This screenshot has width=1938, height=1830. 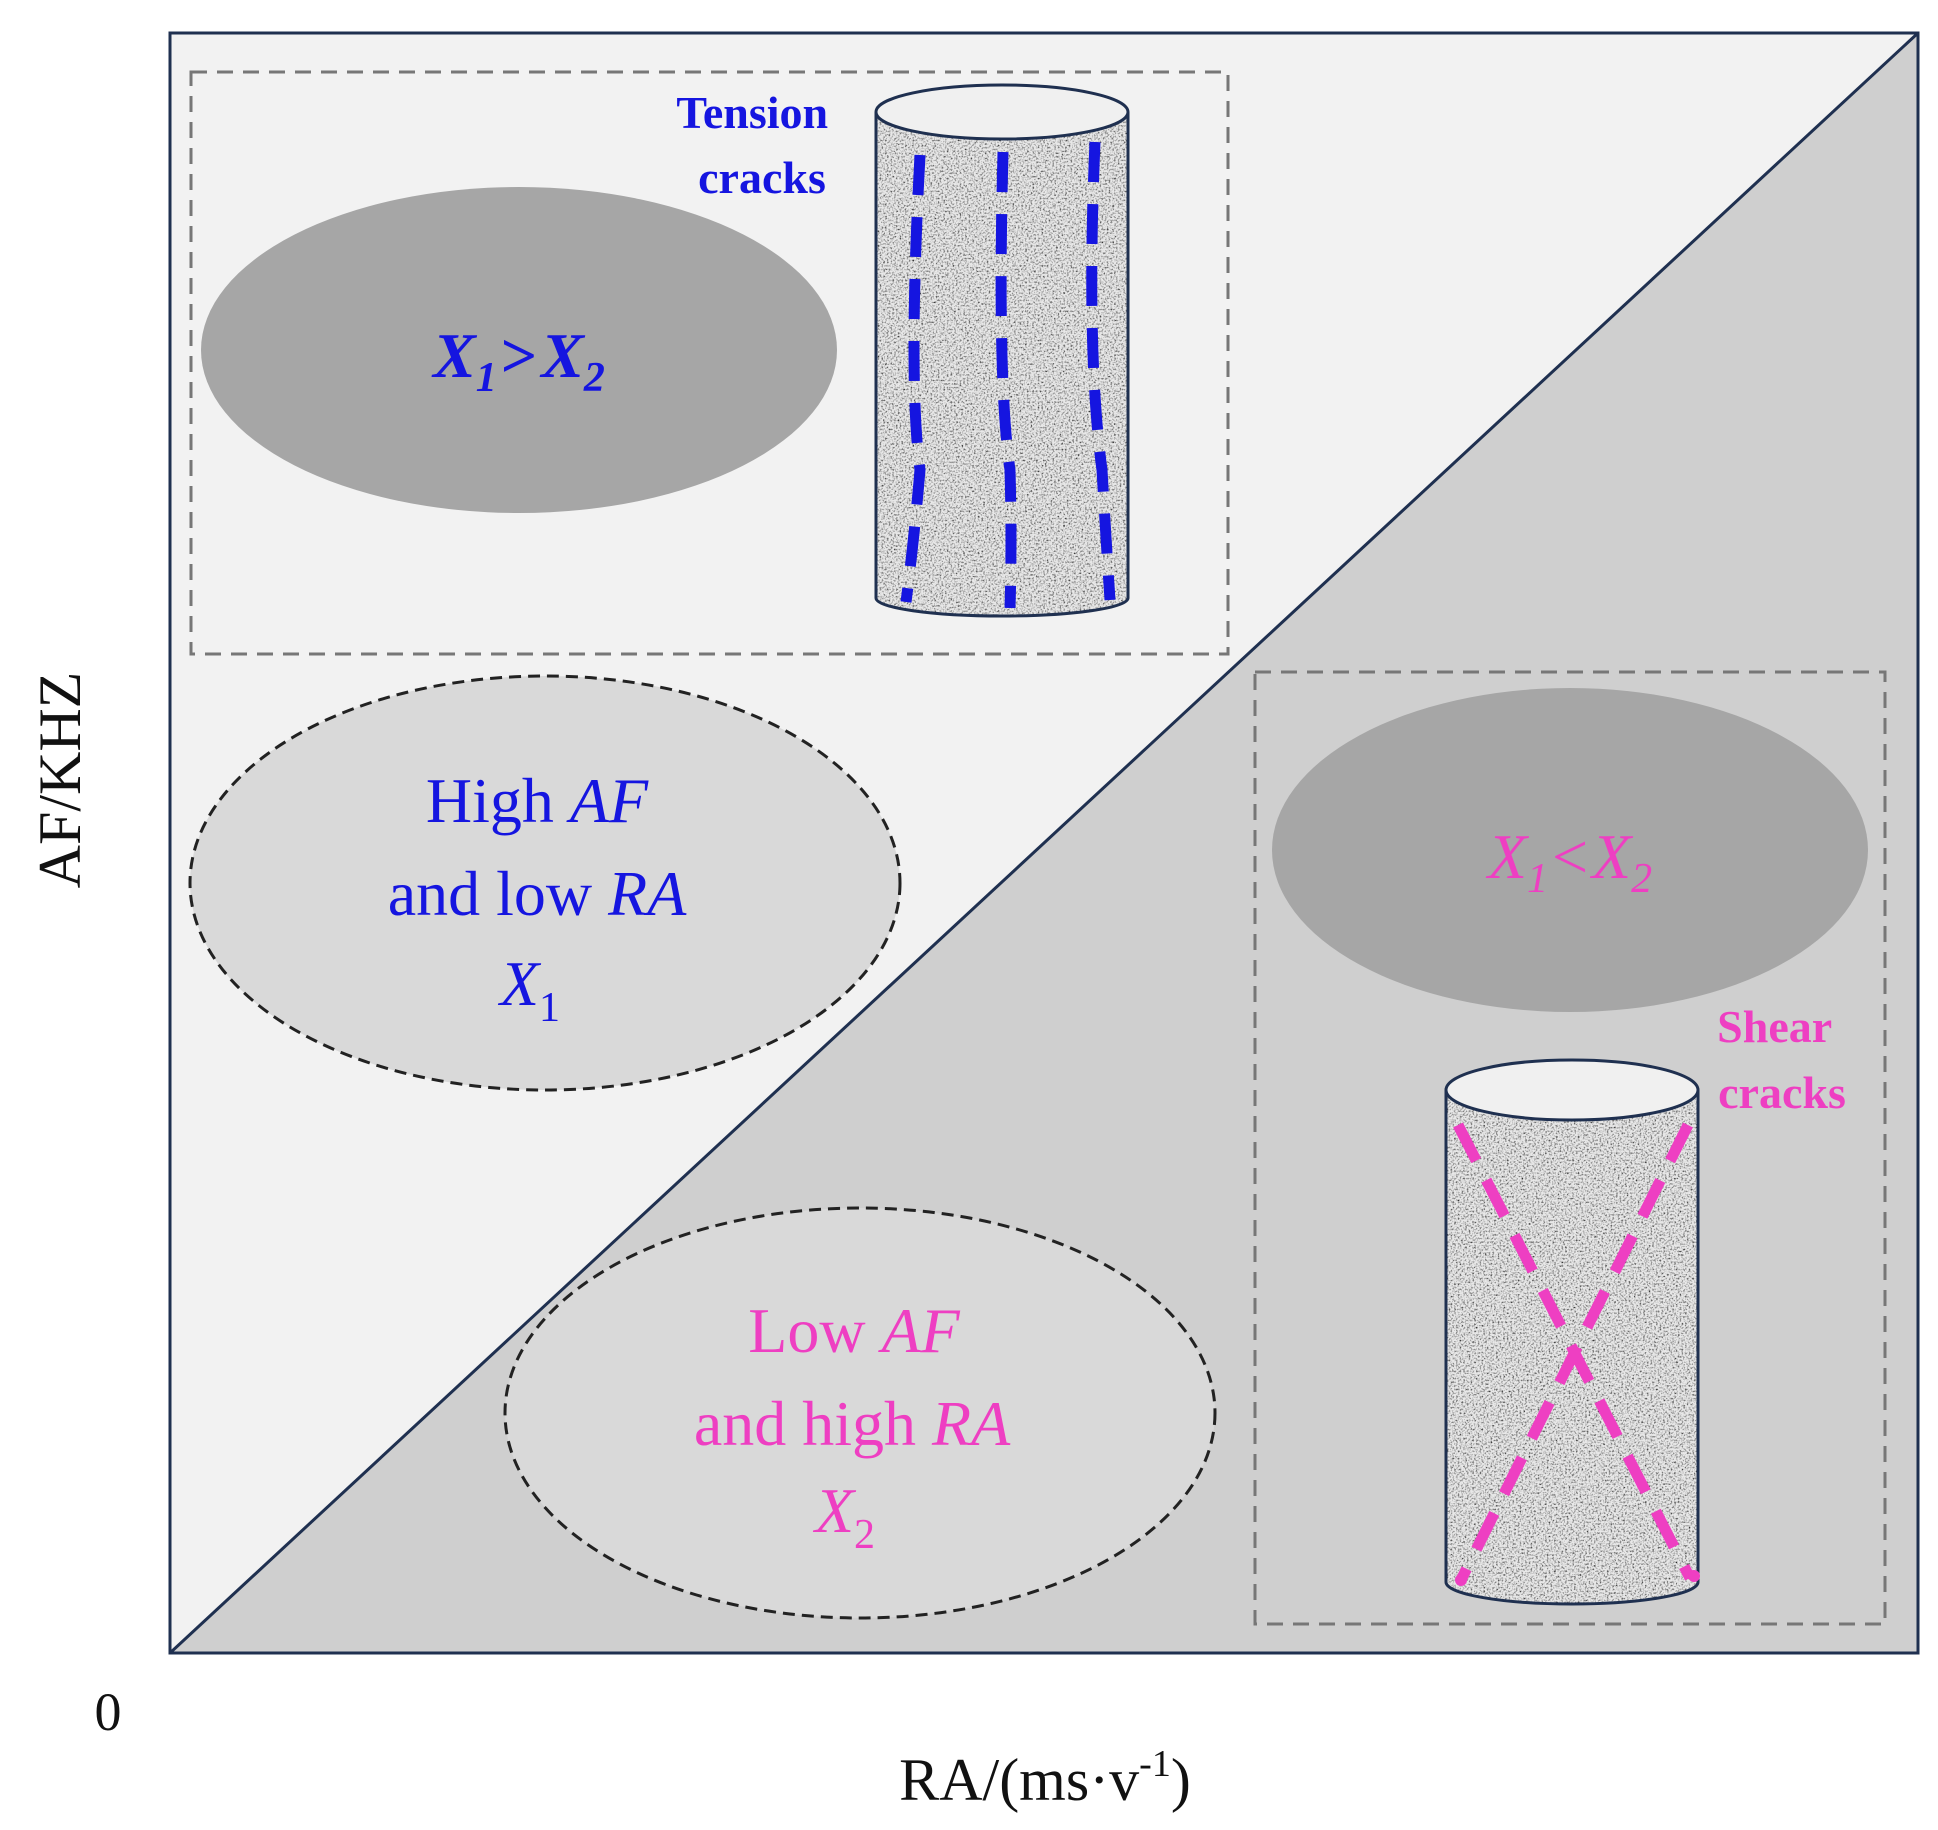 What do you see at coordinates (1782, 1092) in the screenshot?
I see `shear-cracks-label-line2: cracks` at bounding box center [1782, 1092].